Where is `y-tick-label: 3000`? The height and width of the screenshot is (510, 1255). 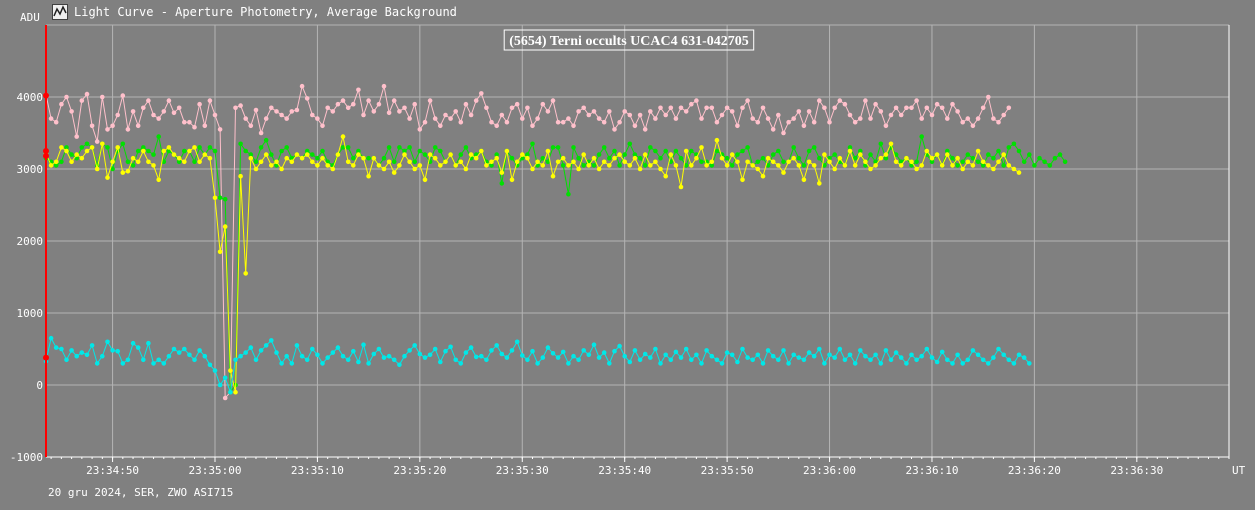
y-tick-label: 3000 is located at coordinates (30, 169).